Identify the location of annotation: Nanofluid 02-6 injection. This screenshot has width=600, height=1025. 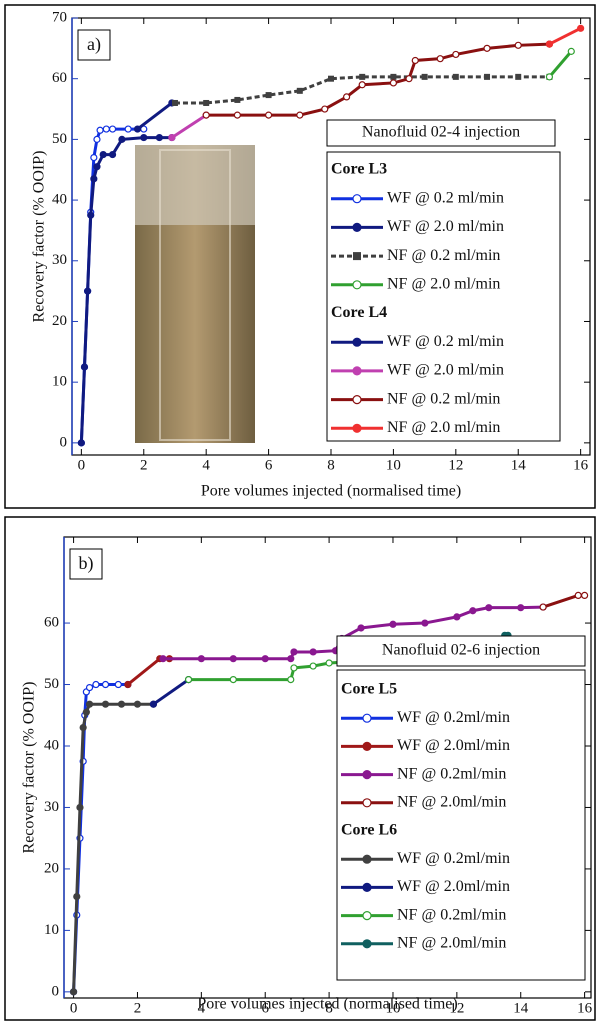
(461, 650).